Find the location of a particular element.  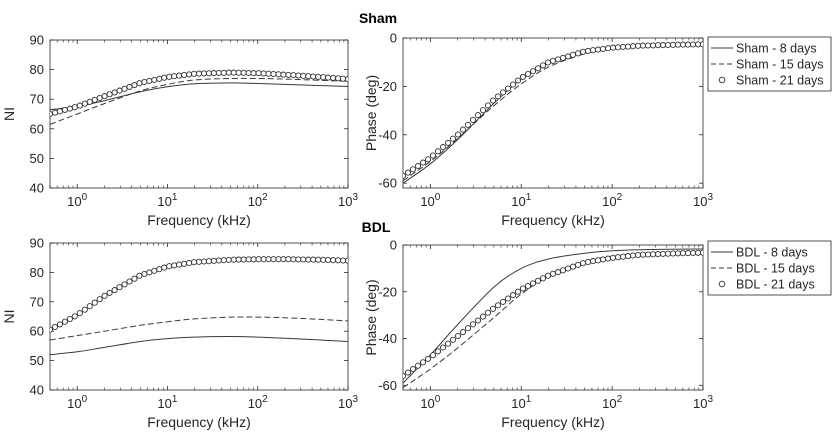

y-tick-label: 40 is located at coordinates (37, 390).